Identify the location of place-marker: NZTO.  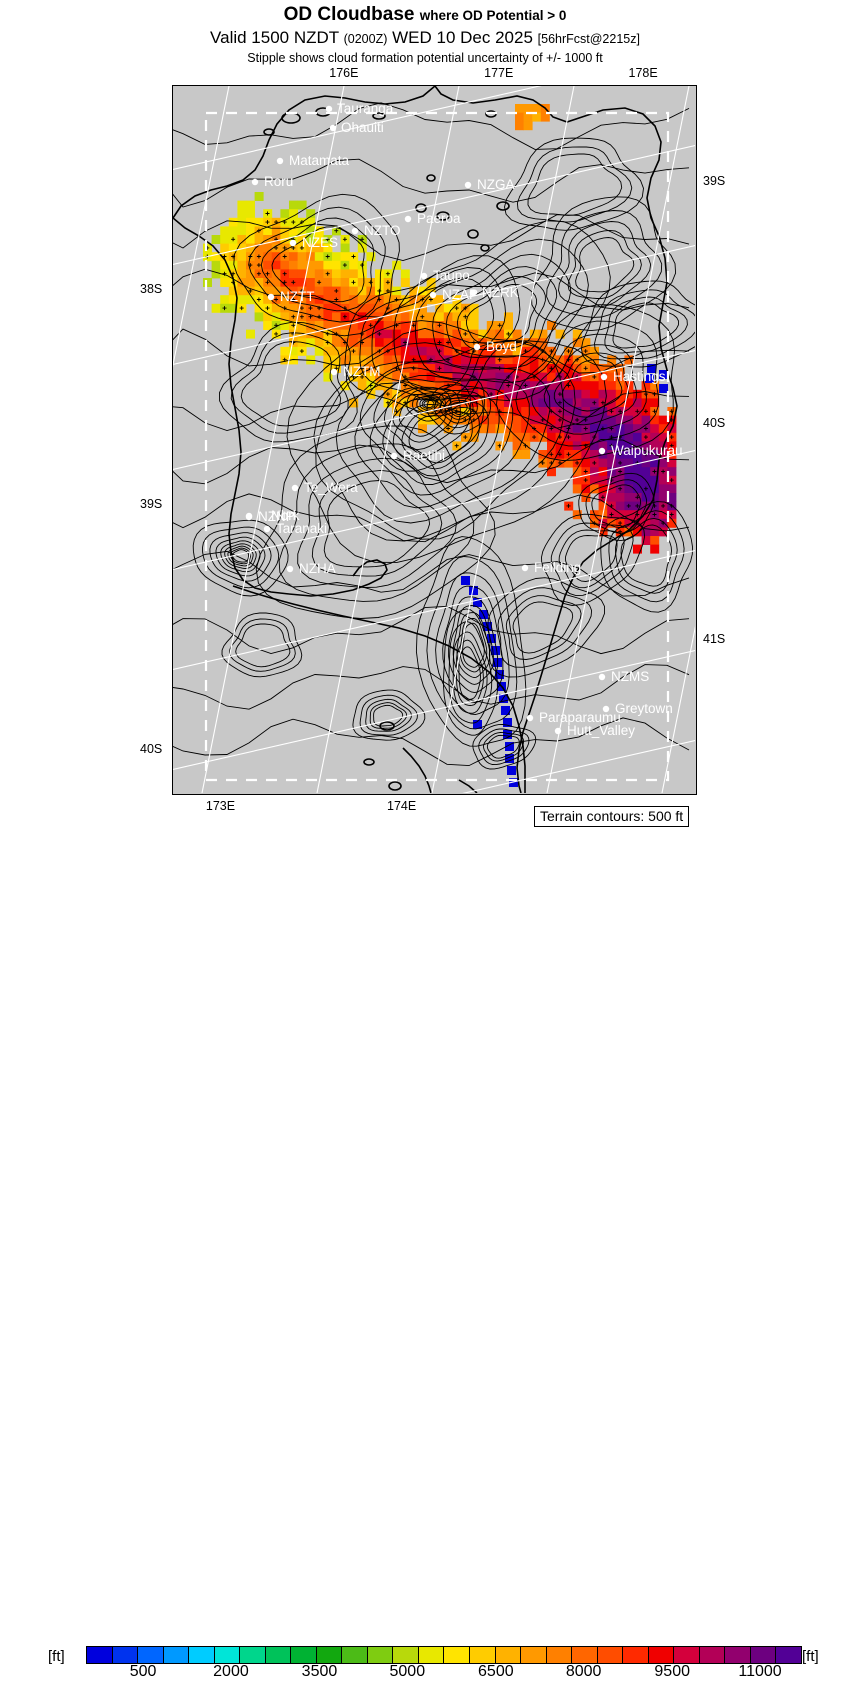
(376, 230).